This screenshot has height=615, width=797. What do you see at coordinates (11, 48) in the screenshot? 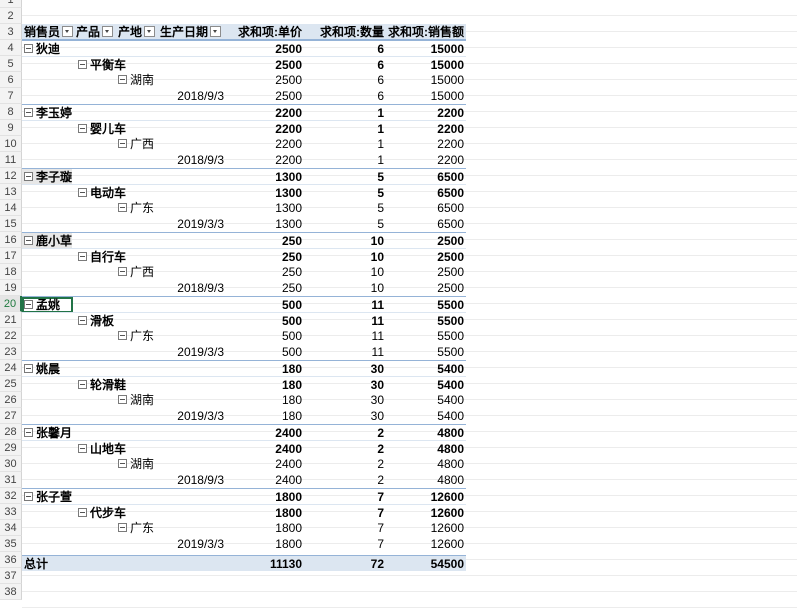
I see `row-header: 4` at bounding box center [11, 48].